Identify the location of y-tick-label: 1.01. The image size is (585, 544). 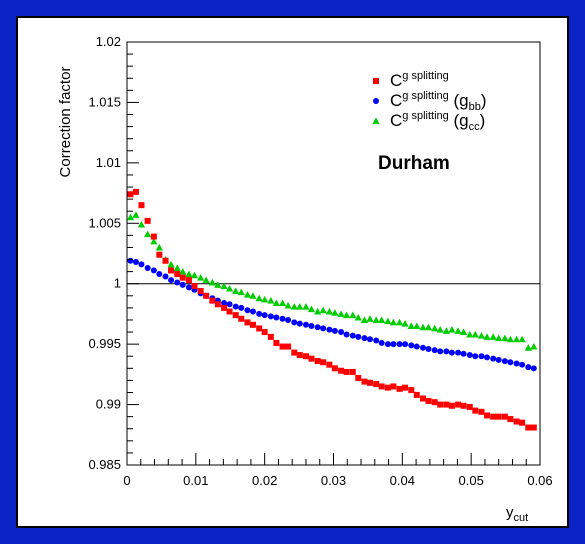
(108, 162).